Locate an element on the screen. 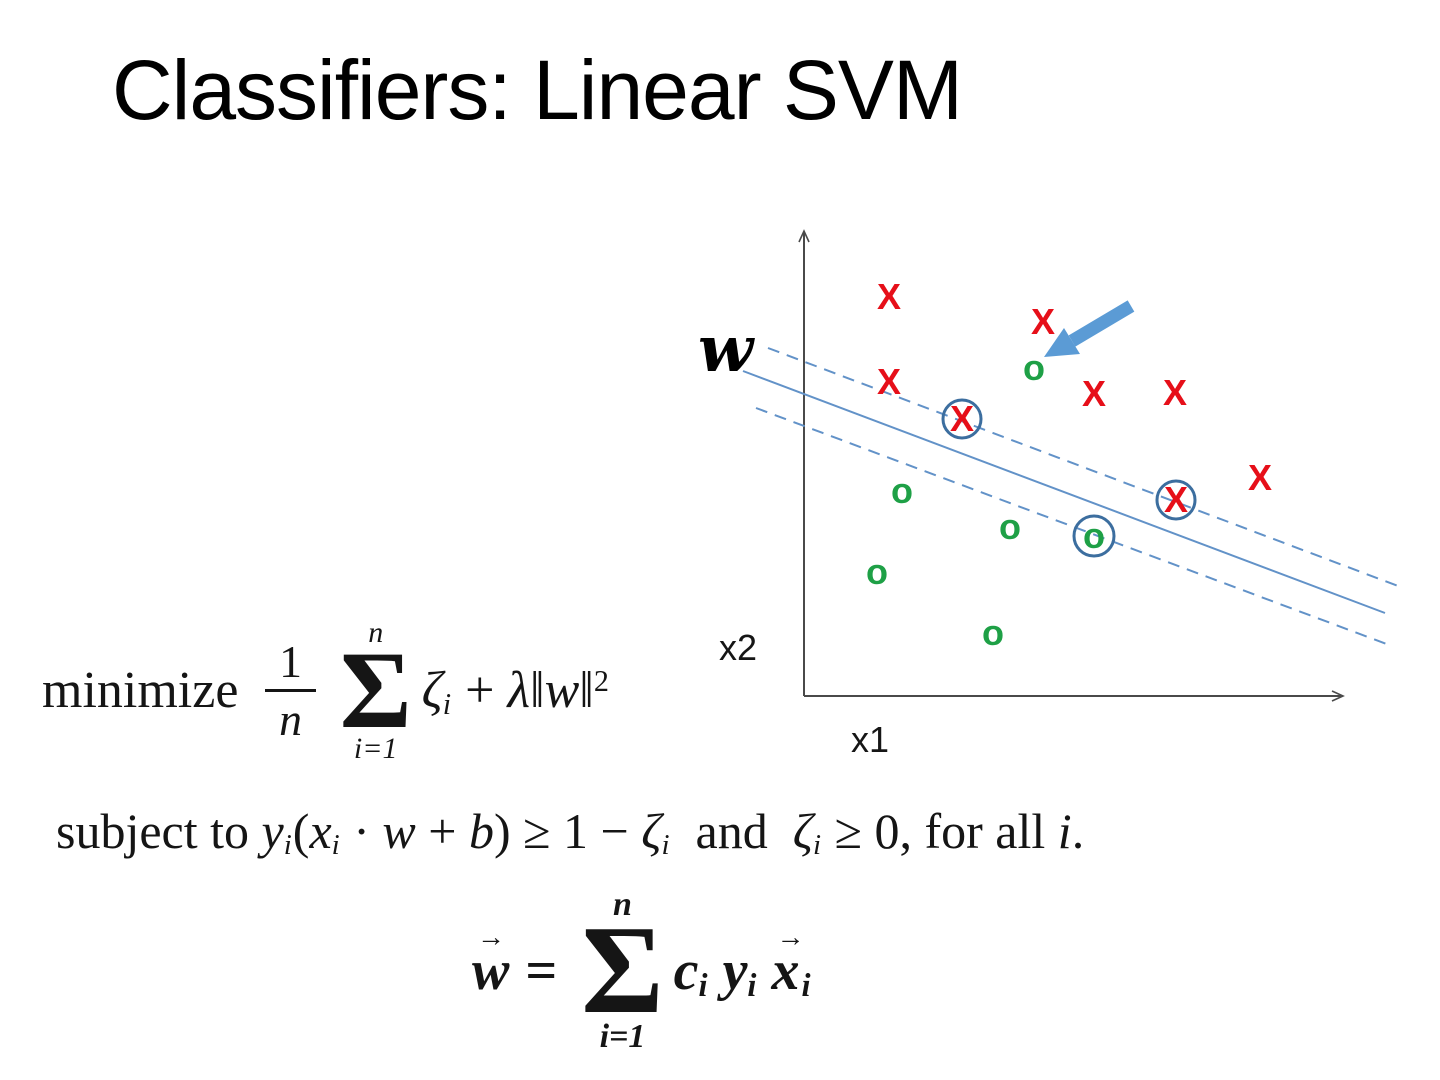  minimize-word: minimize is located at coordinates (147, 691).